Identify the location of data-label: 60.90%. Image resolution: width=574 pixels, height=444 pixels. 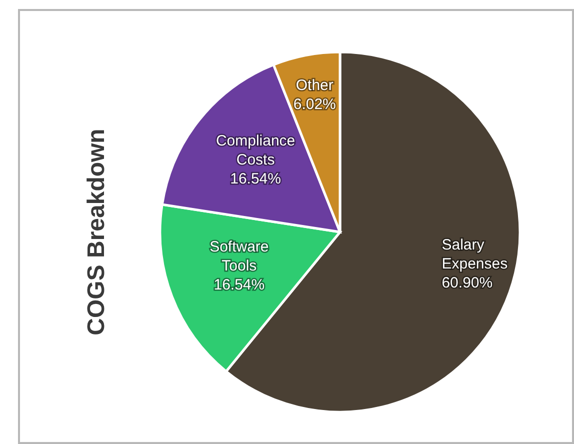
(467, 283).